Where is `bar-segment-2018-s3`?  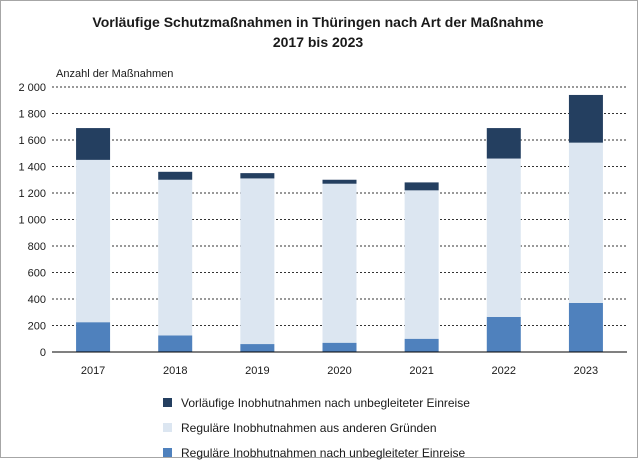 bar-segment-2018-s3 is located at coordinates (175, 175).